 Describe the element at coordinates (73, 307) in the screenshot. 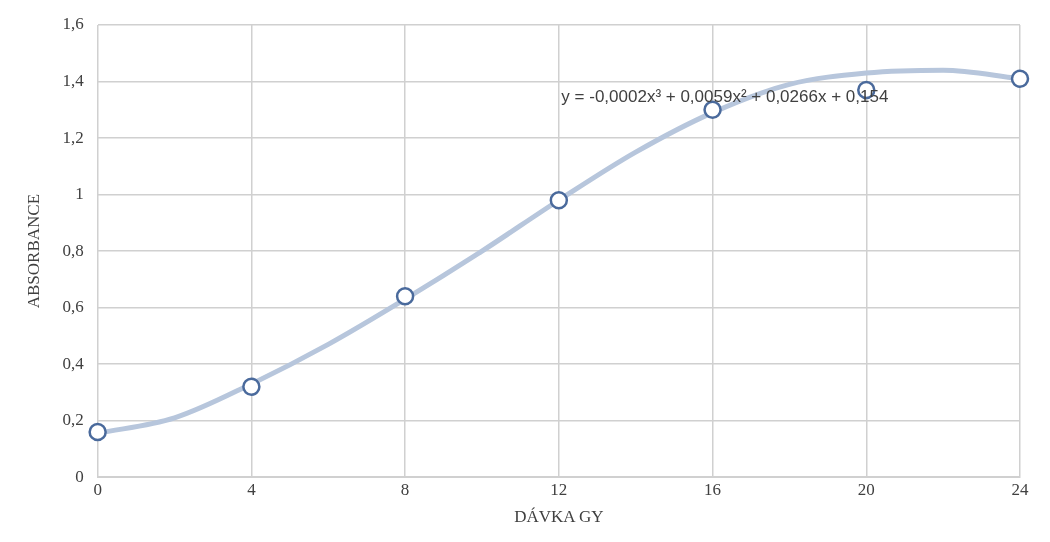

I see `y-tick-label: 0,6` at that location.